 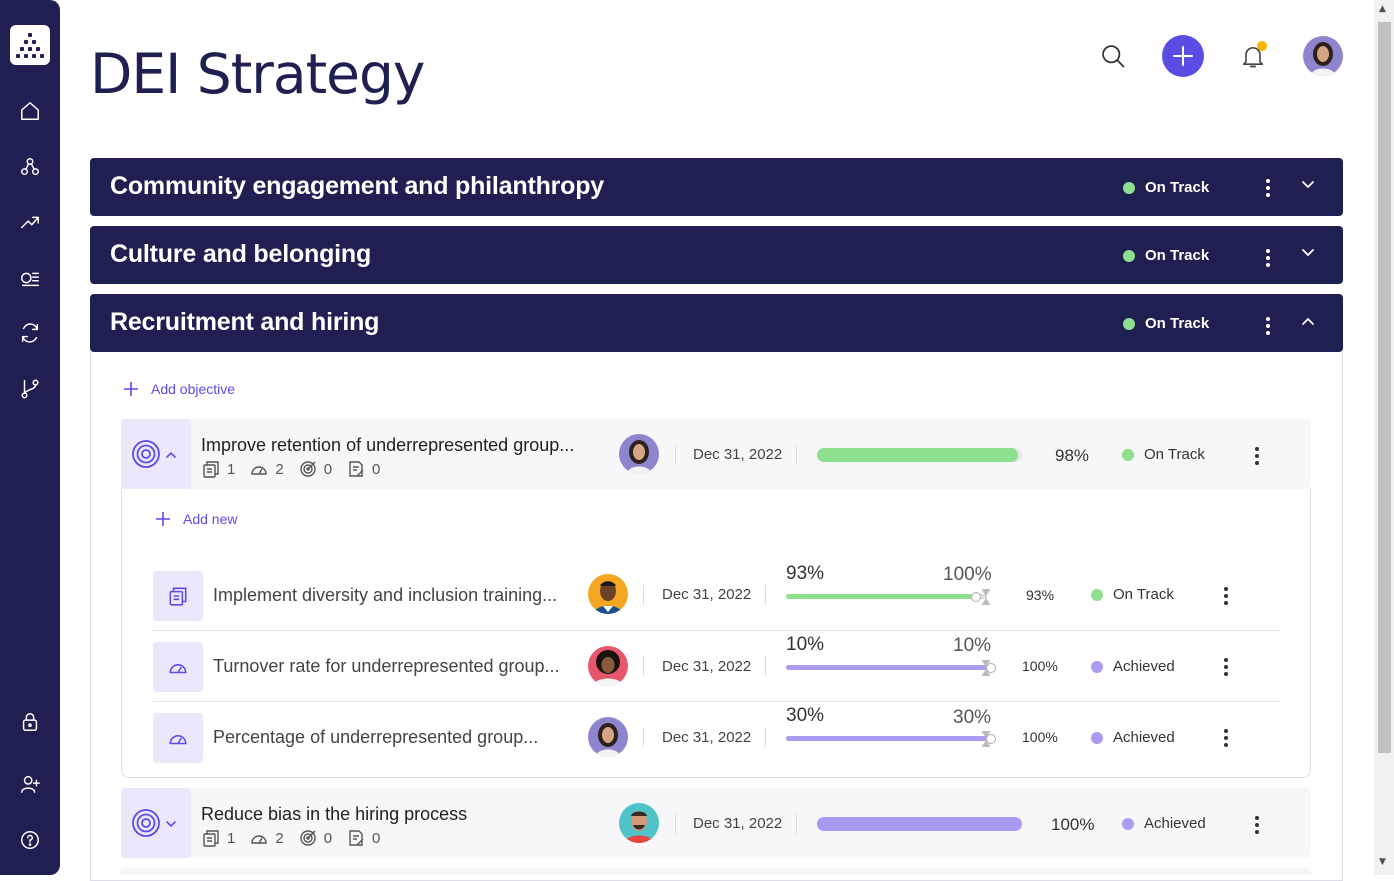 I want to click on user-avatar, so click(x=1323, y=56).